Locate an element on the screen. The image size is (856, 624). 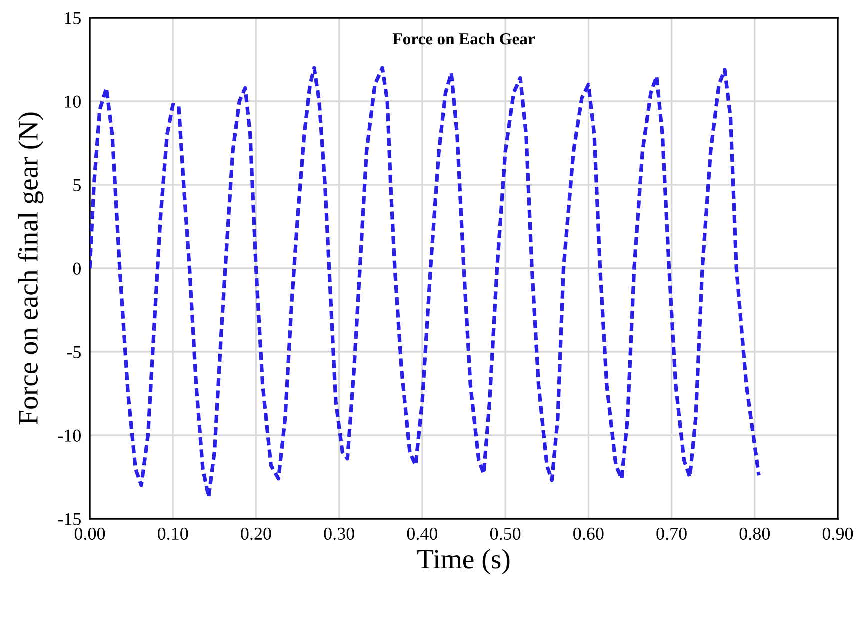
y-tick-label: 0 is located at coordinates (77, 268).